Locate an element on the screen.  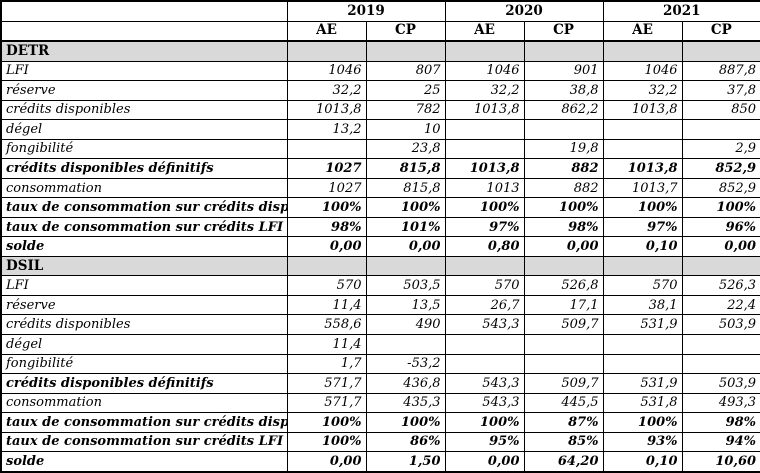
year-header-2020: 2020 is located at coordinates (524, 11).